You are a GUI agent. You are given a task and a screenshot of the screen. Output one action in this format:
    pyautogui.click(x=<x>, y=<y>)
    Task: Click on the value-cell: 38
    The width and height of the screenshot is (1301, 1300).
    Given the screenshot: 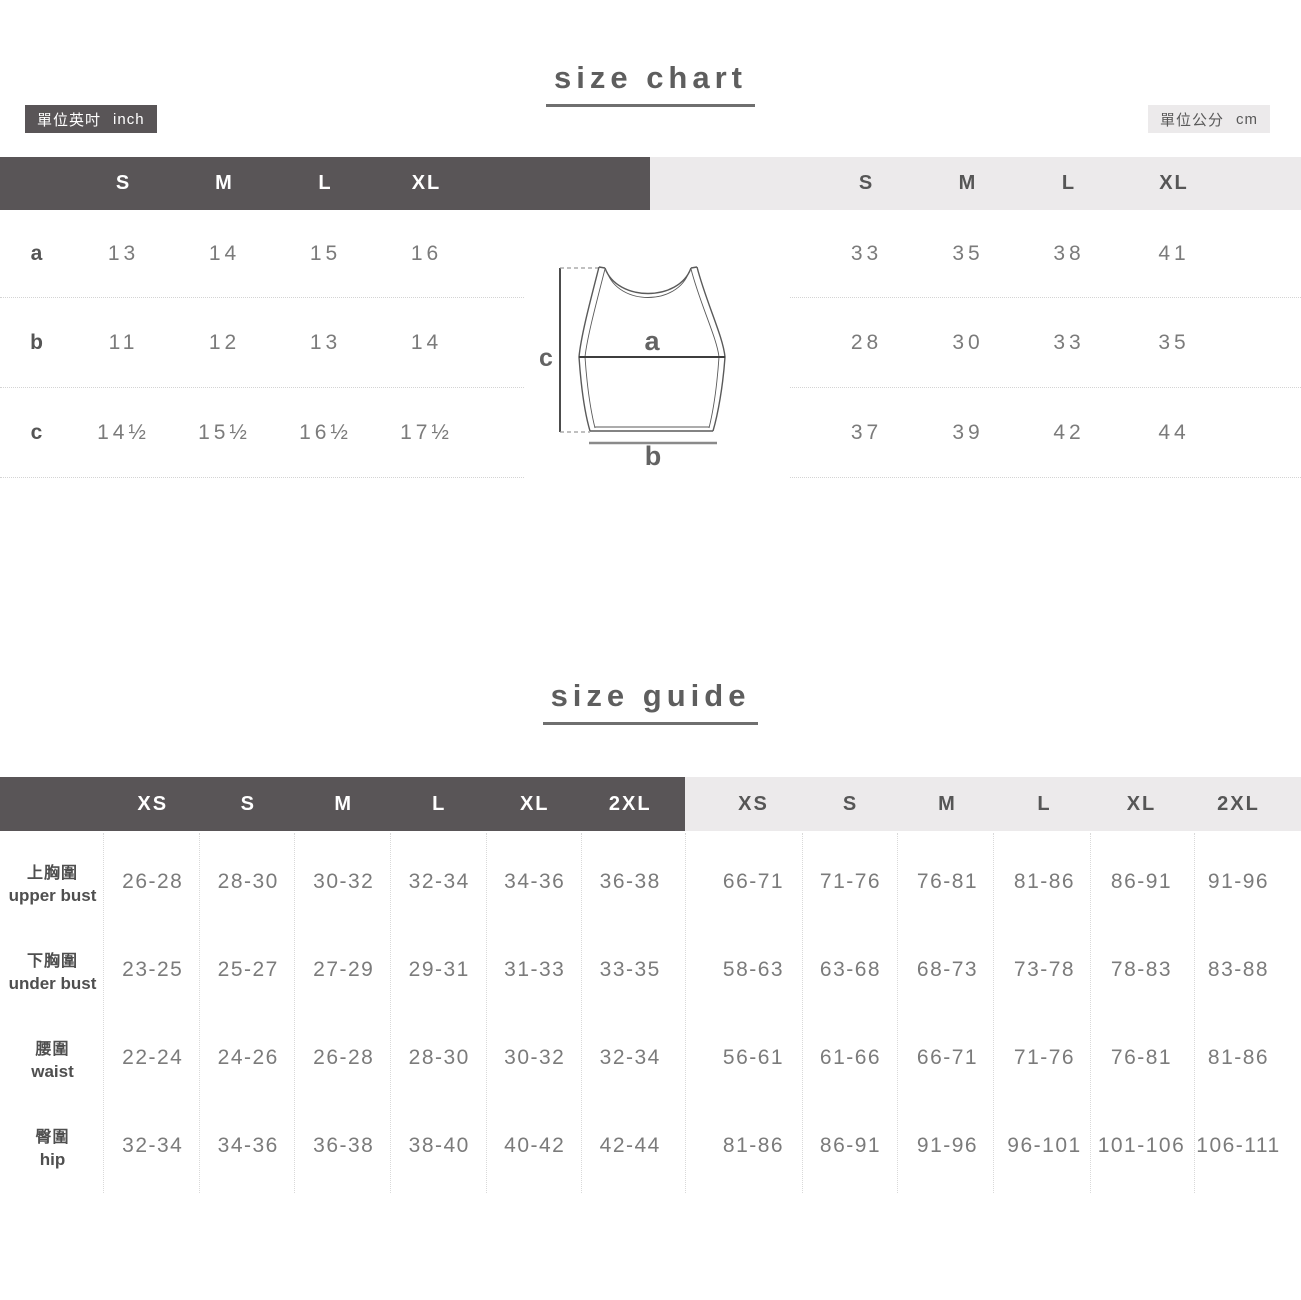 What is the action you would take?
    pyautogui.click(x=1069, y=253)
    